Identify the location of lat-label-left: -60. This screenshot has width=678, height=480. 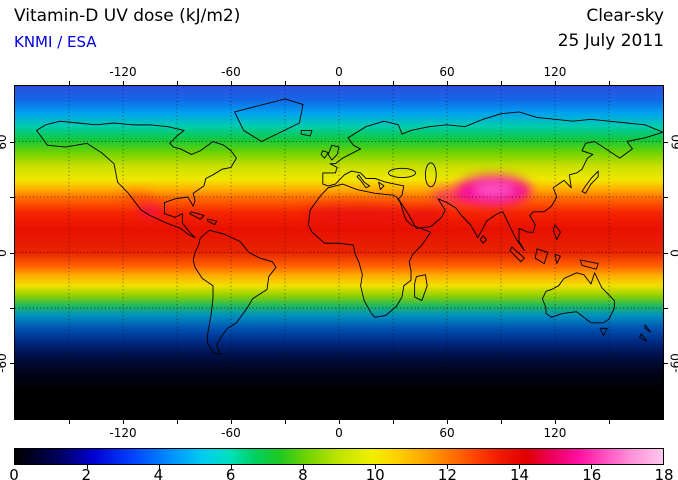
(4, 363).